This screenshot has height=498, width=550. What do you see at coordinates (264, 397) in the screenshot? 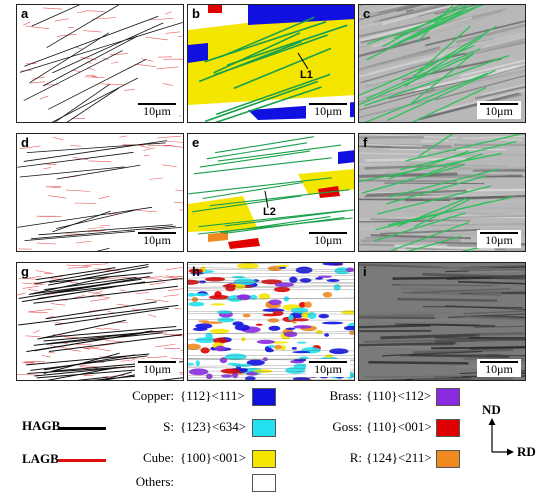
I see `copper-swatch` at bounding box center [264, 397].